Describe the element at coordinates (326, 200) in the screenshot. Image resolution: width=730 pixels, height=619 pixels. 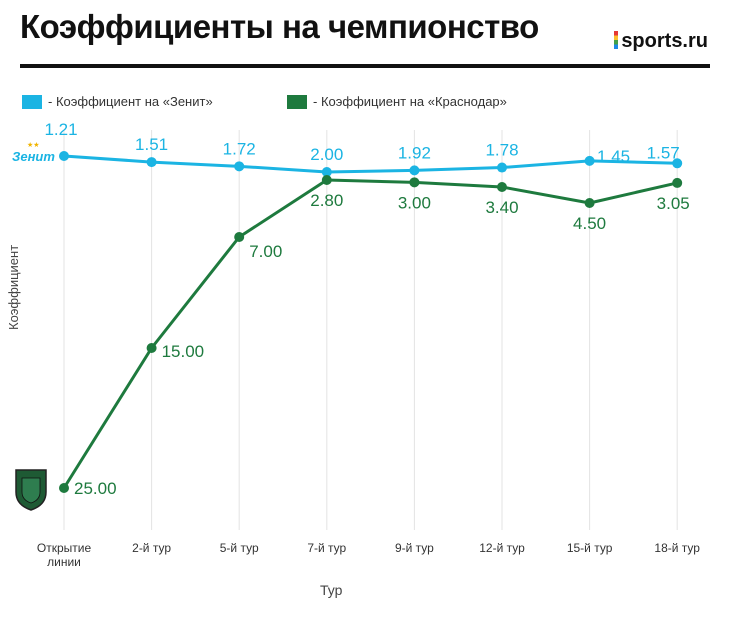
I see `data-label-krasnodar: 2.80` at that location.